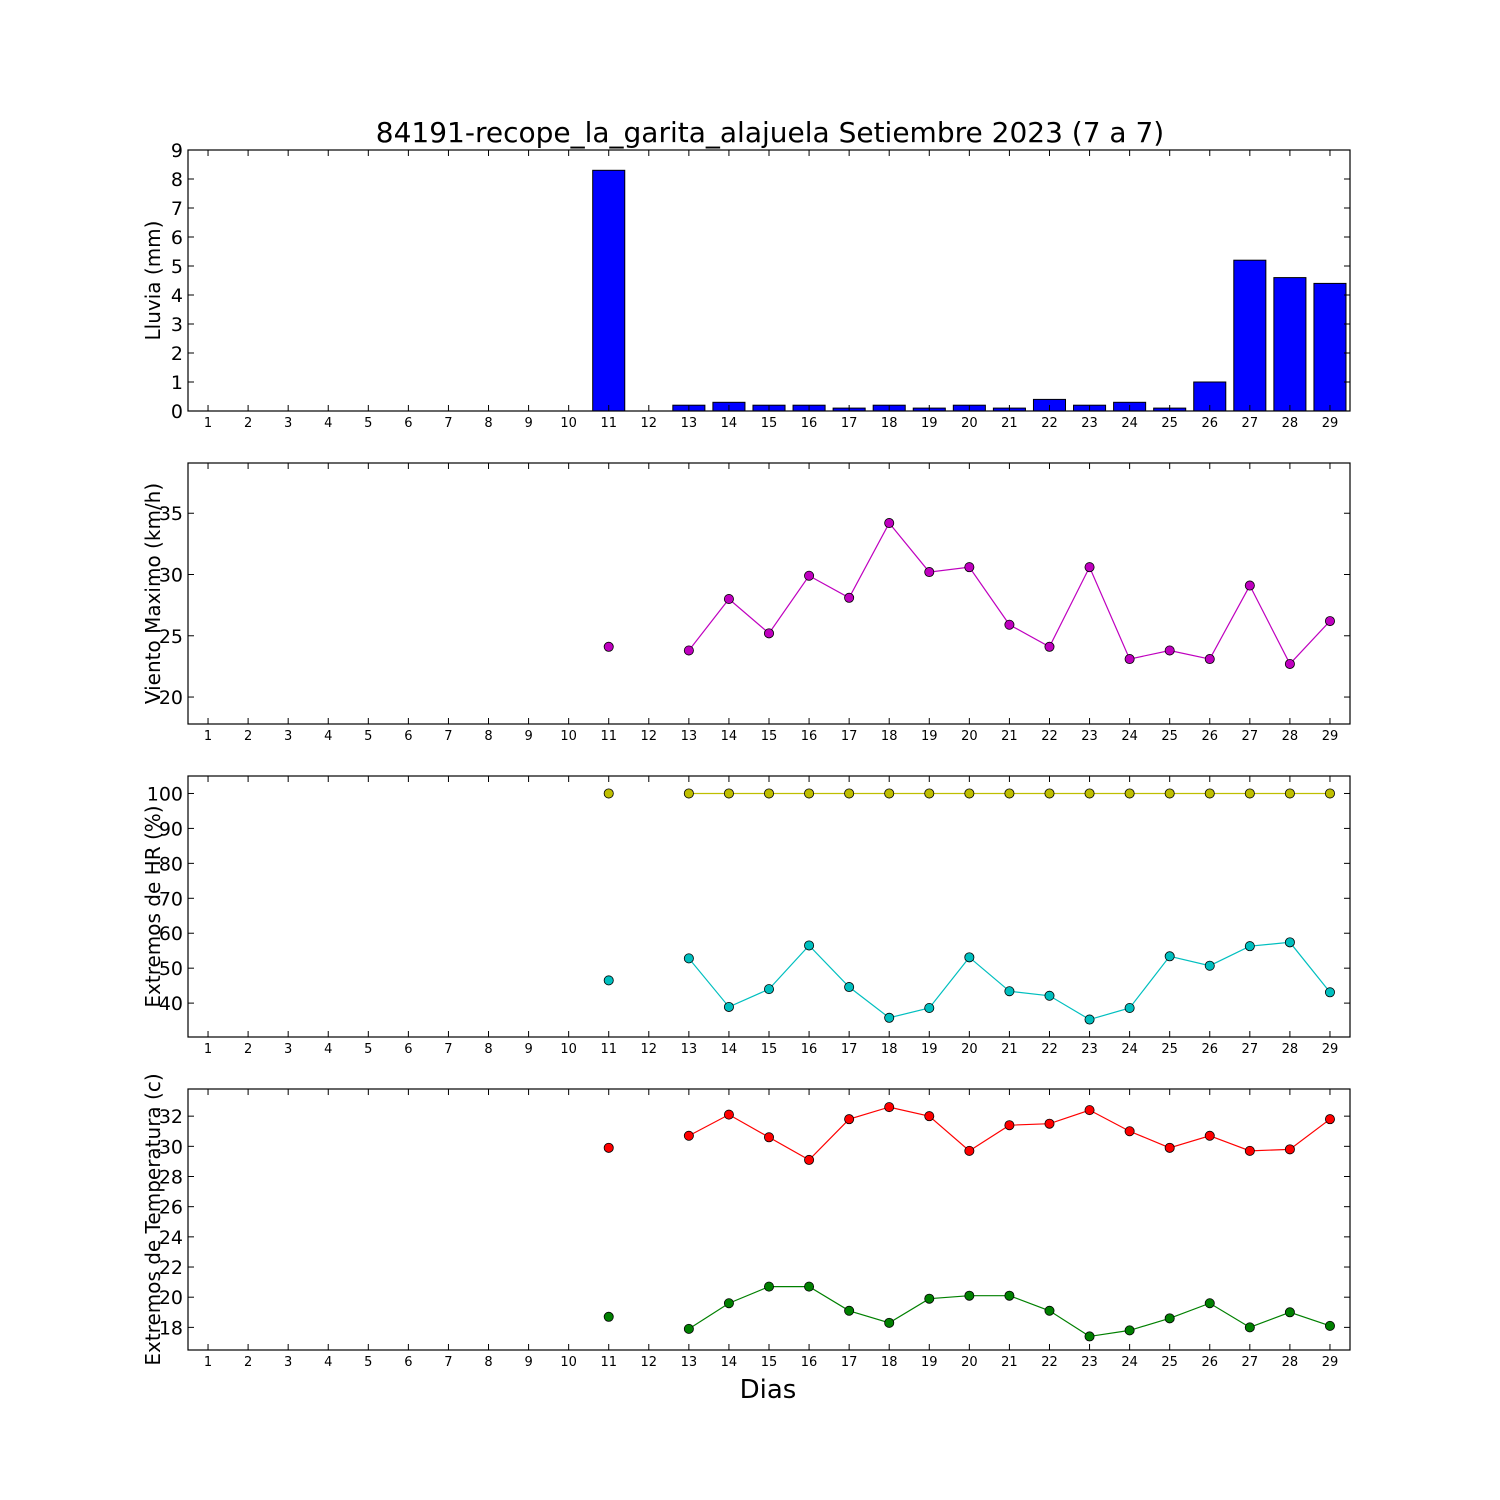 The image size is (1500, 1500). I want to click on x-tick-label: 19, so click(929, 736).